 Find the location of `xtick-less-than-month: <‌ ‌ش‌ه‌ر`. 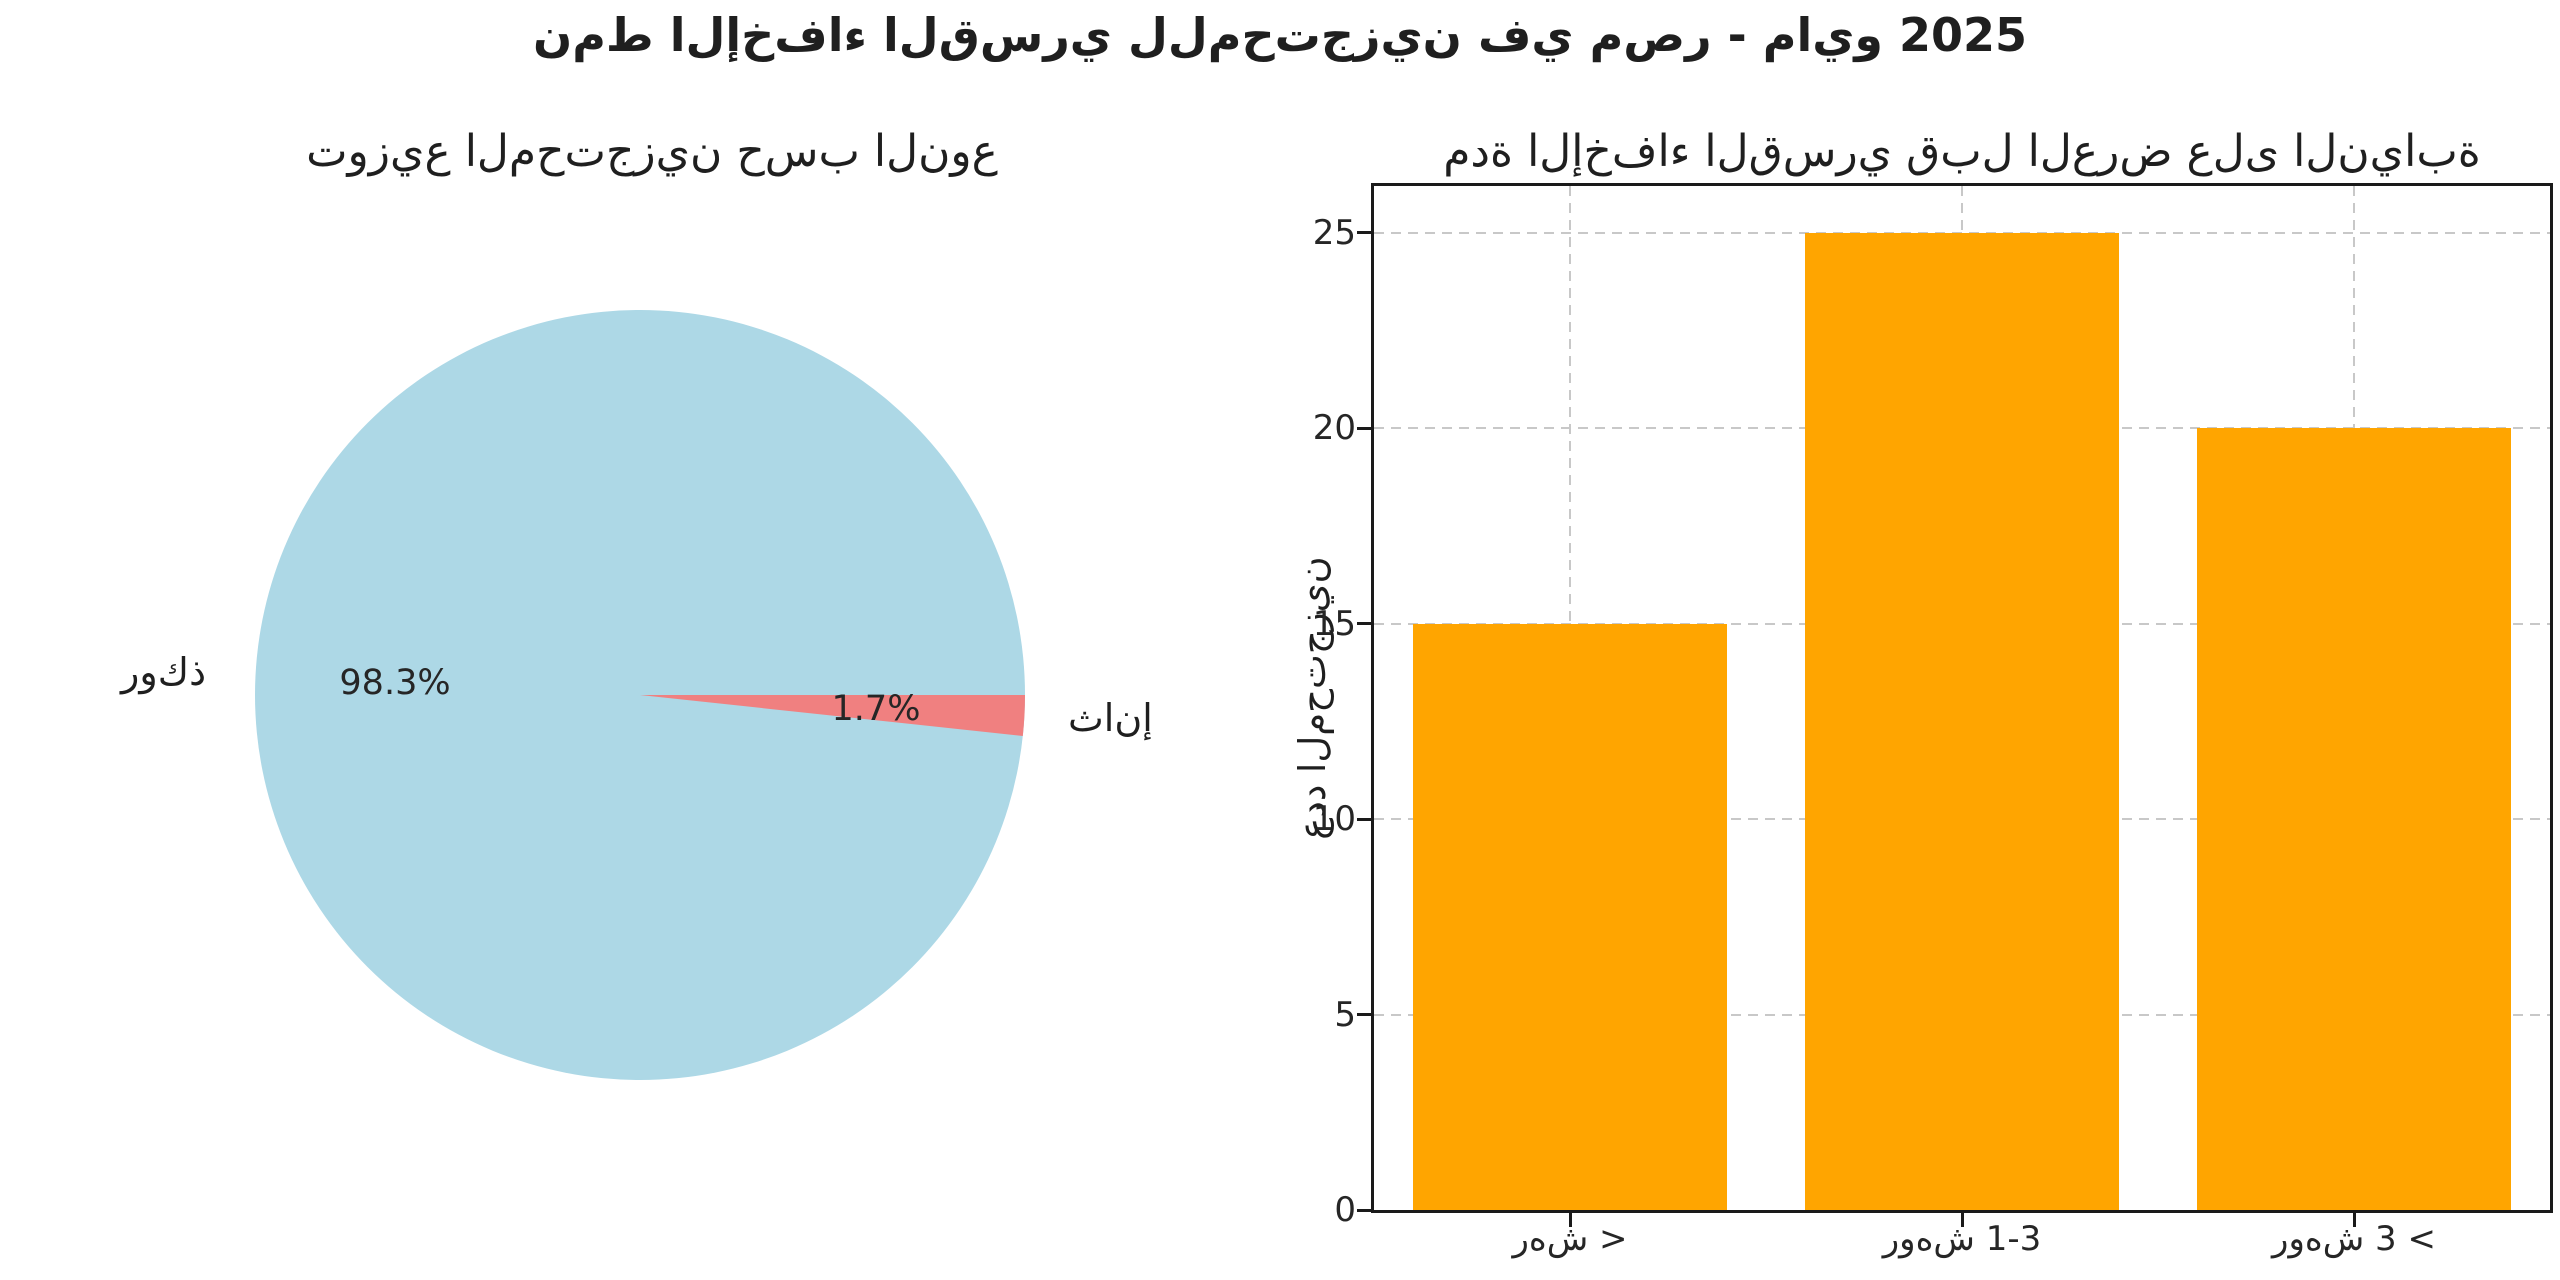

xtick-less-than-month: <‌ ‌ش‌ه‌ر is located at coordinates (1570, 1239).